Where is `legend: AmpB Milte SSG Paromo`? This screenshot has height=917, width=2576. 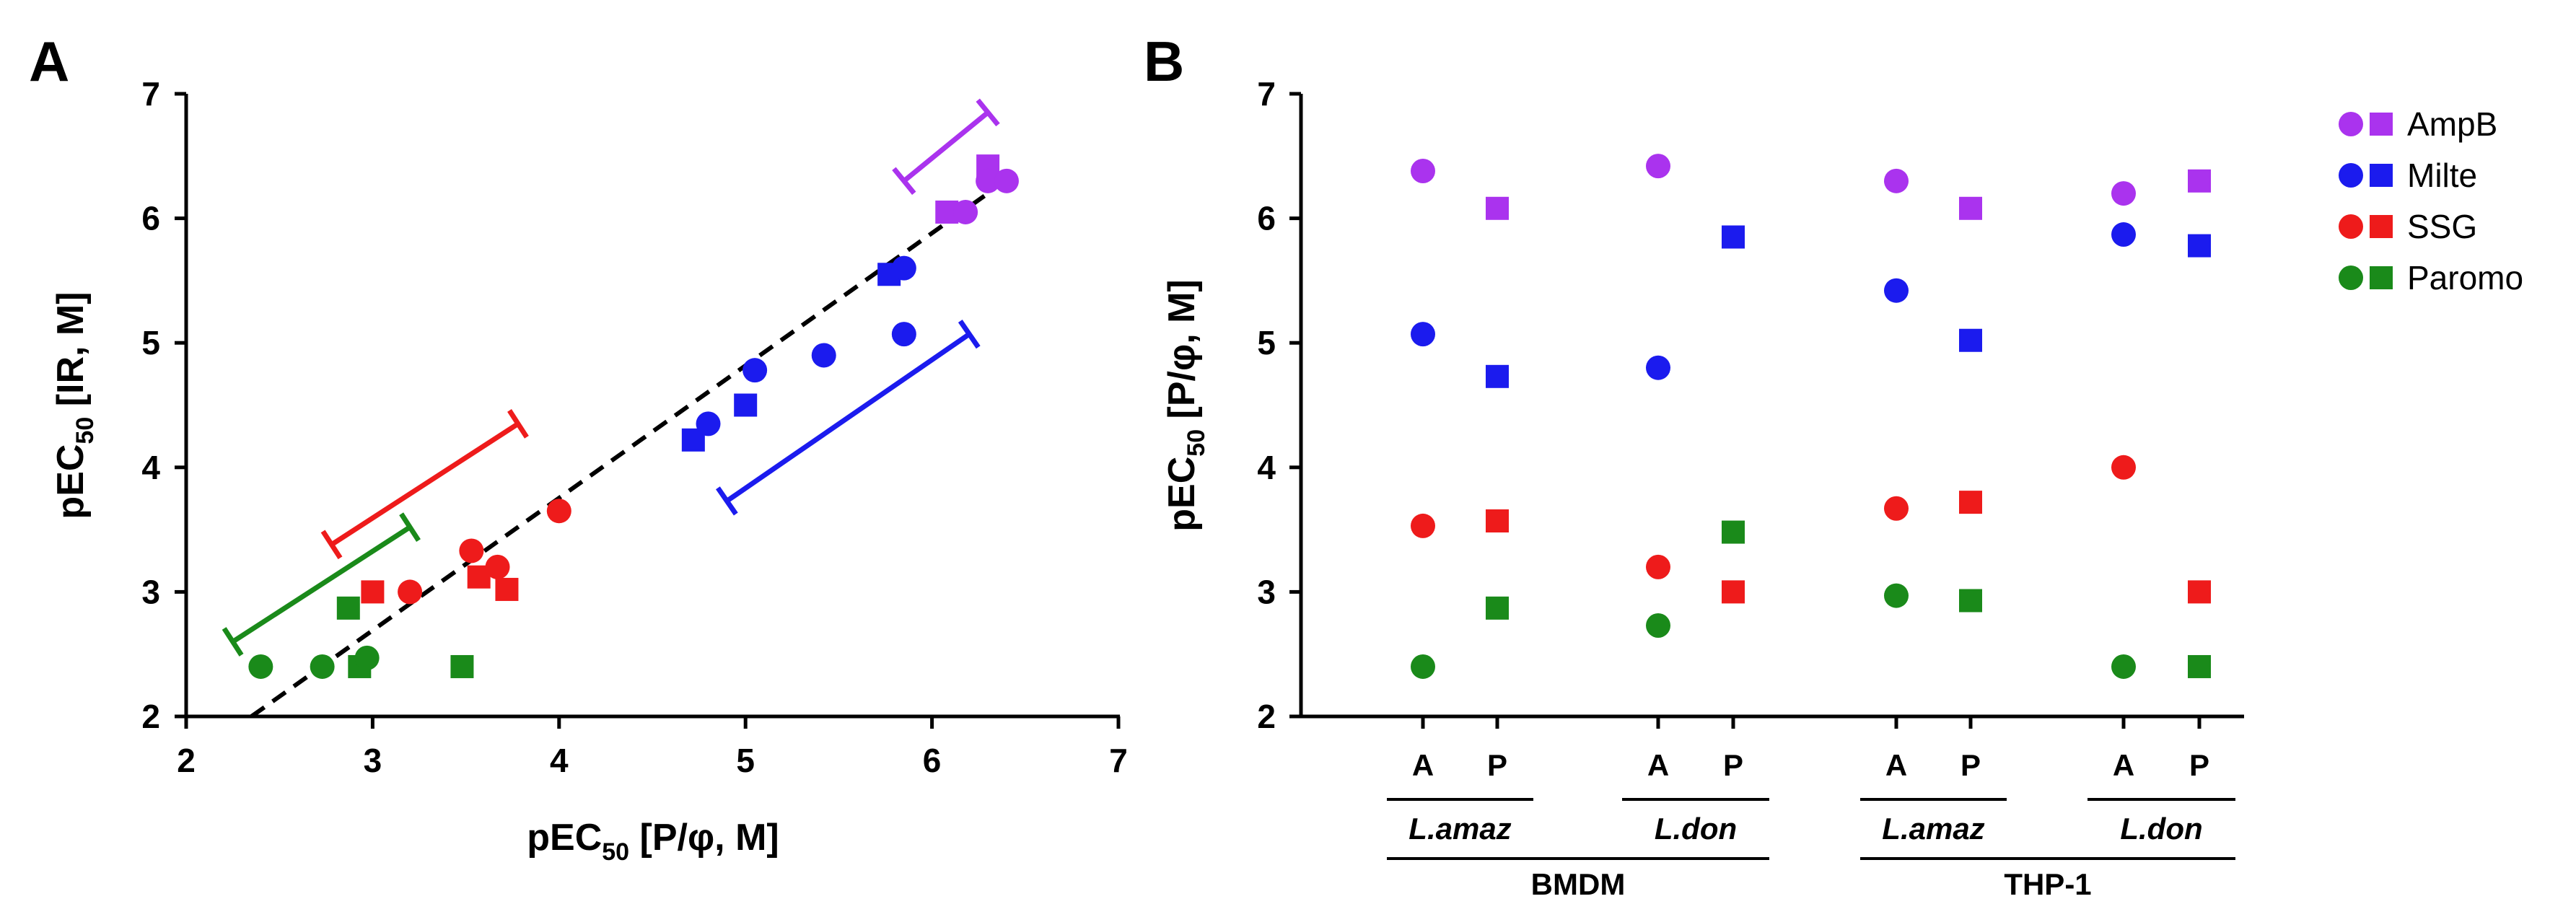 legend: AmpB Milte SSG Paromo is located at coordinates (2431, 201).